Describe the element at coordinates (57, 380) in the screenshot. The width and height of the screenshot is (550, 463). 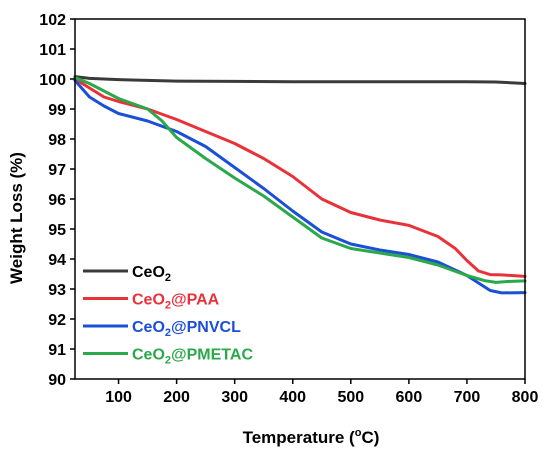
I see `y-tick-label: 90` at that location.